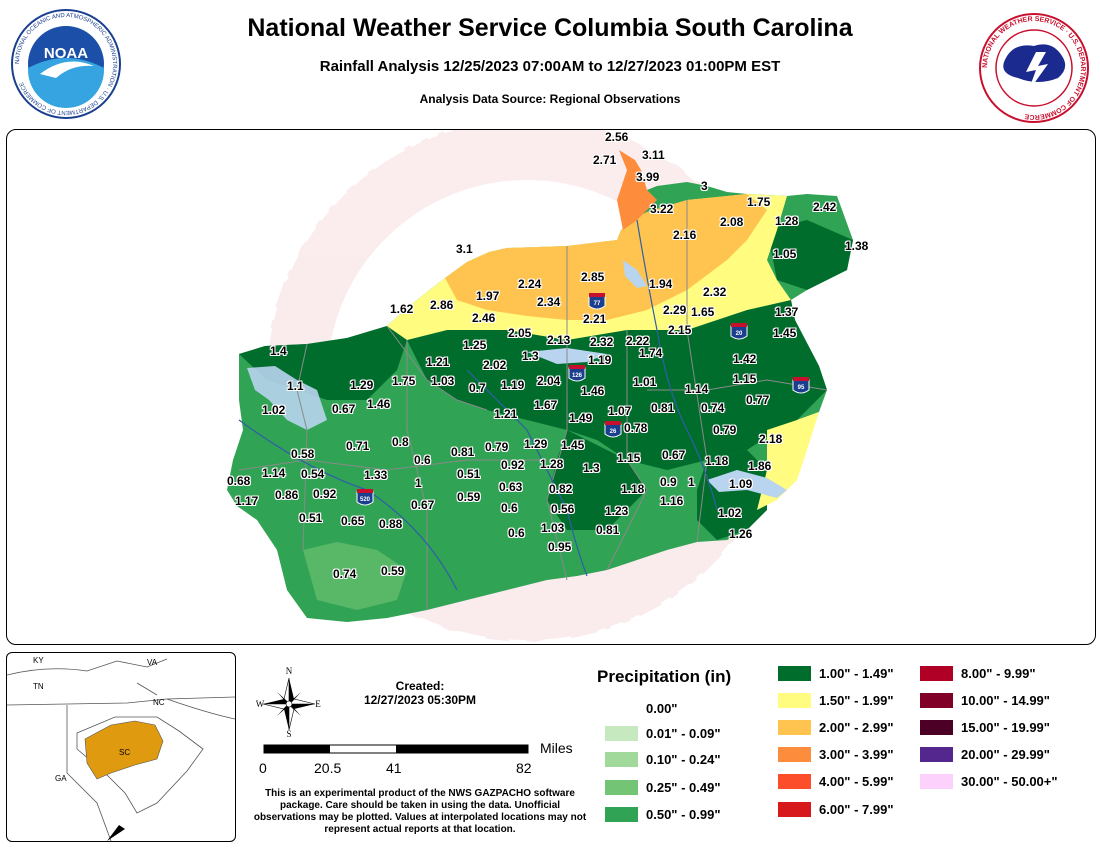 This screenshot has width=1100, height=850. Describe the element at coordinates (469, 474) in the screenshot. I see `rainfall-observation: 0.51` at that location.